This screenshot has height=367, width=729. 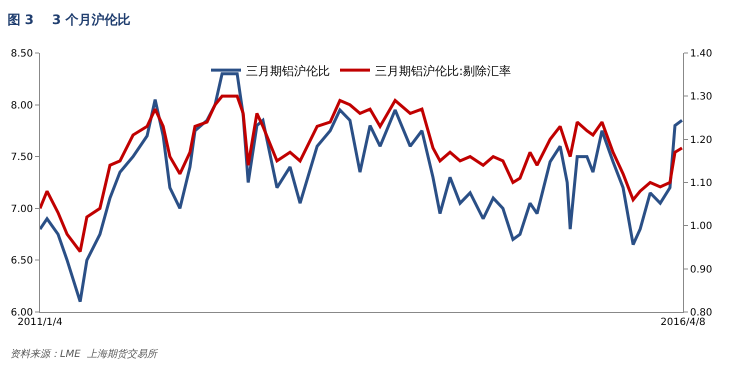 I want to click on x-tick-label: 2011/1/4, so click(x=40, y=322).